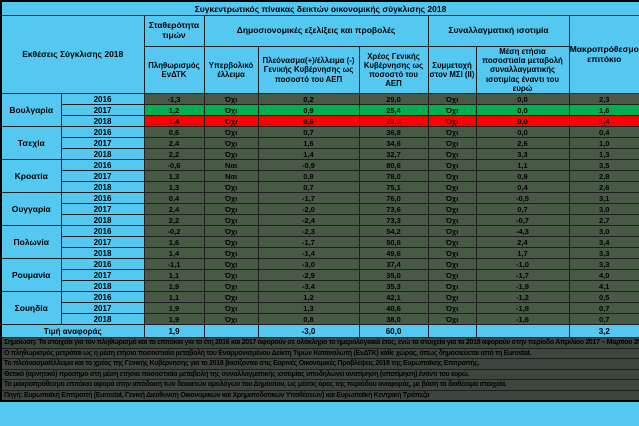 The height and width of the screenshot is (426, 639). Describe the element at coordinates (393, 242) in the screenshot. I see `cell-govt-debt: 50,6` at that location.